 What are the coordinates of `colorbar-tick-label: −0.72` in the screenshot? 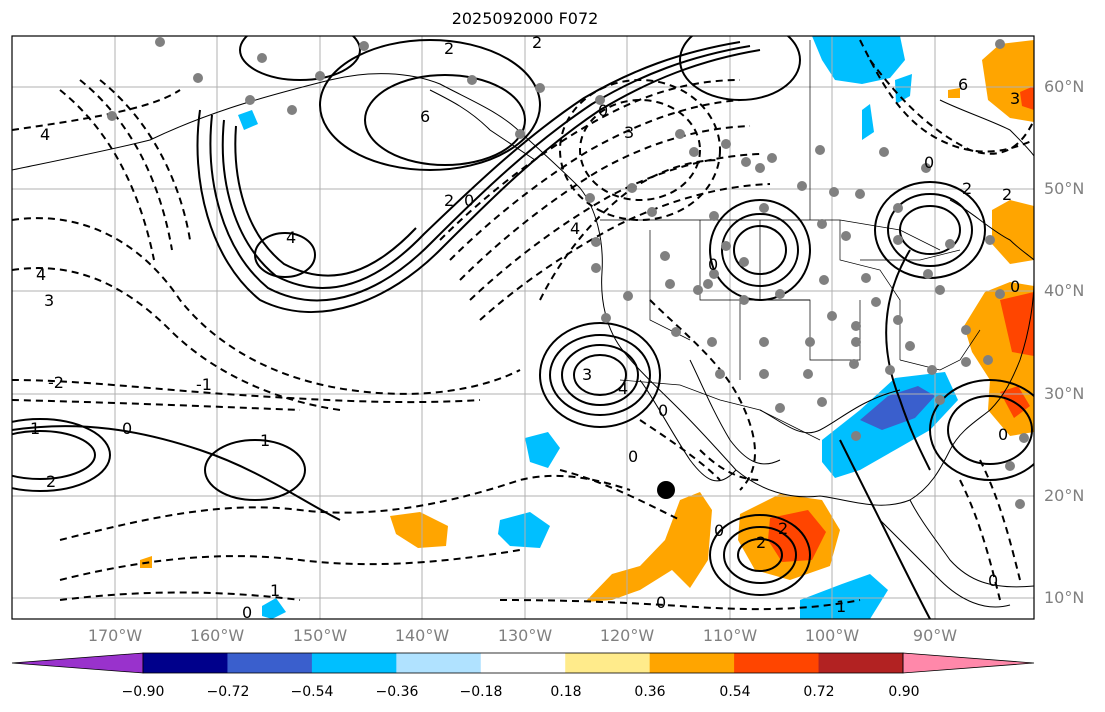 It's located at (228, 692).